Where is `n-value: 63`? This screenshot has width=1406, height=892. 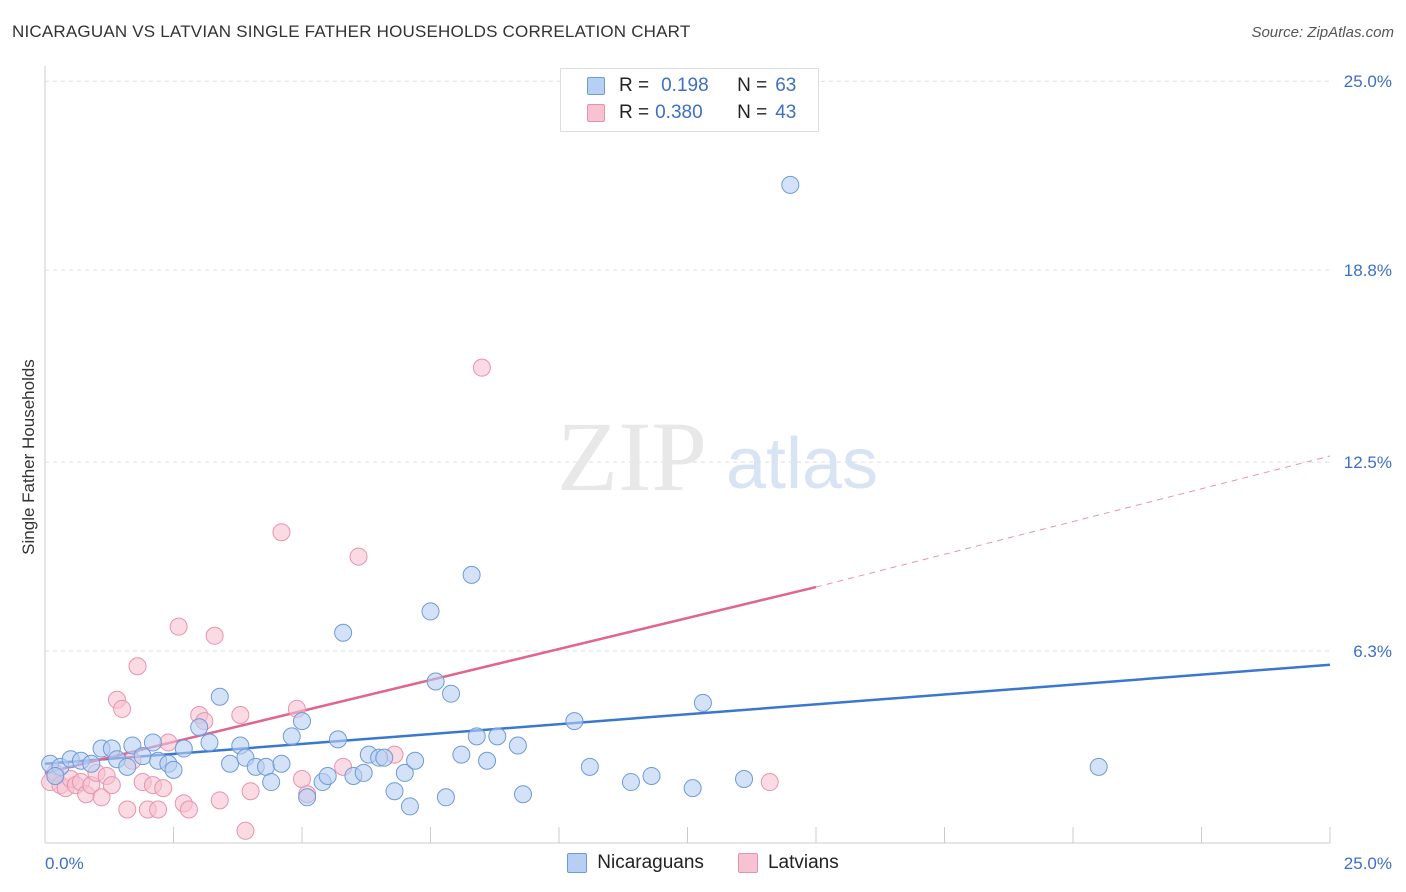 n-value: 63 is located at coordinates (786, 85).